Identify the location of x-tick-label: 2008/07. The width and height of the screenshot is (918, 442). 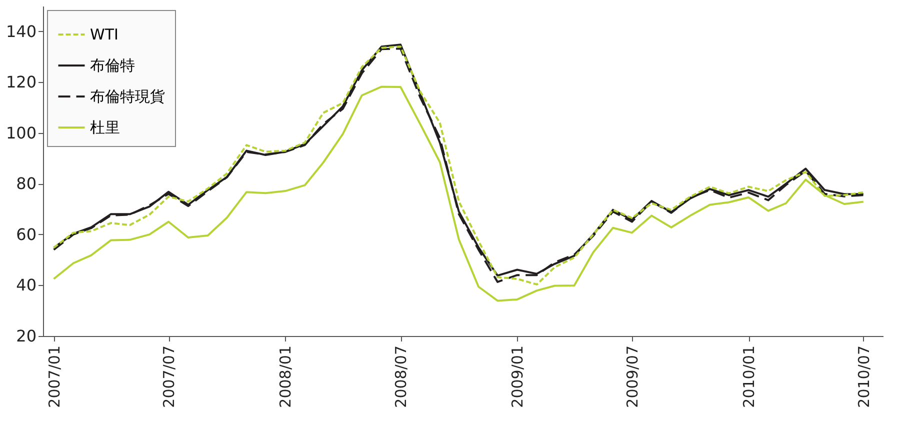
(401, 377).